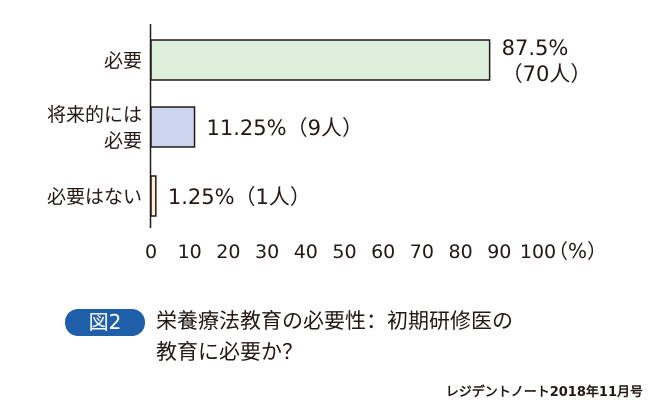 The height and width of the screenshot is (412, 653). Describe the element at coordinates (547, 74) in the screenshot. I see `data-label: （70人）` at that location.